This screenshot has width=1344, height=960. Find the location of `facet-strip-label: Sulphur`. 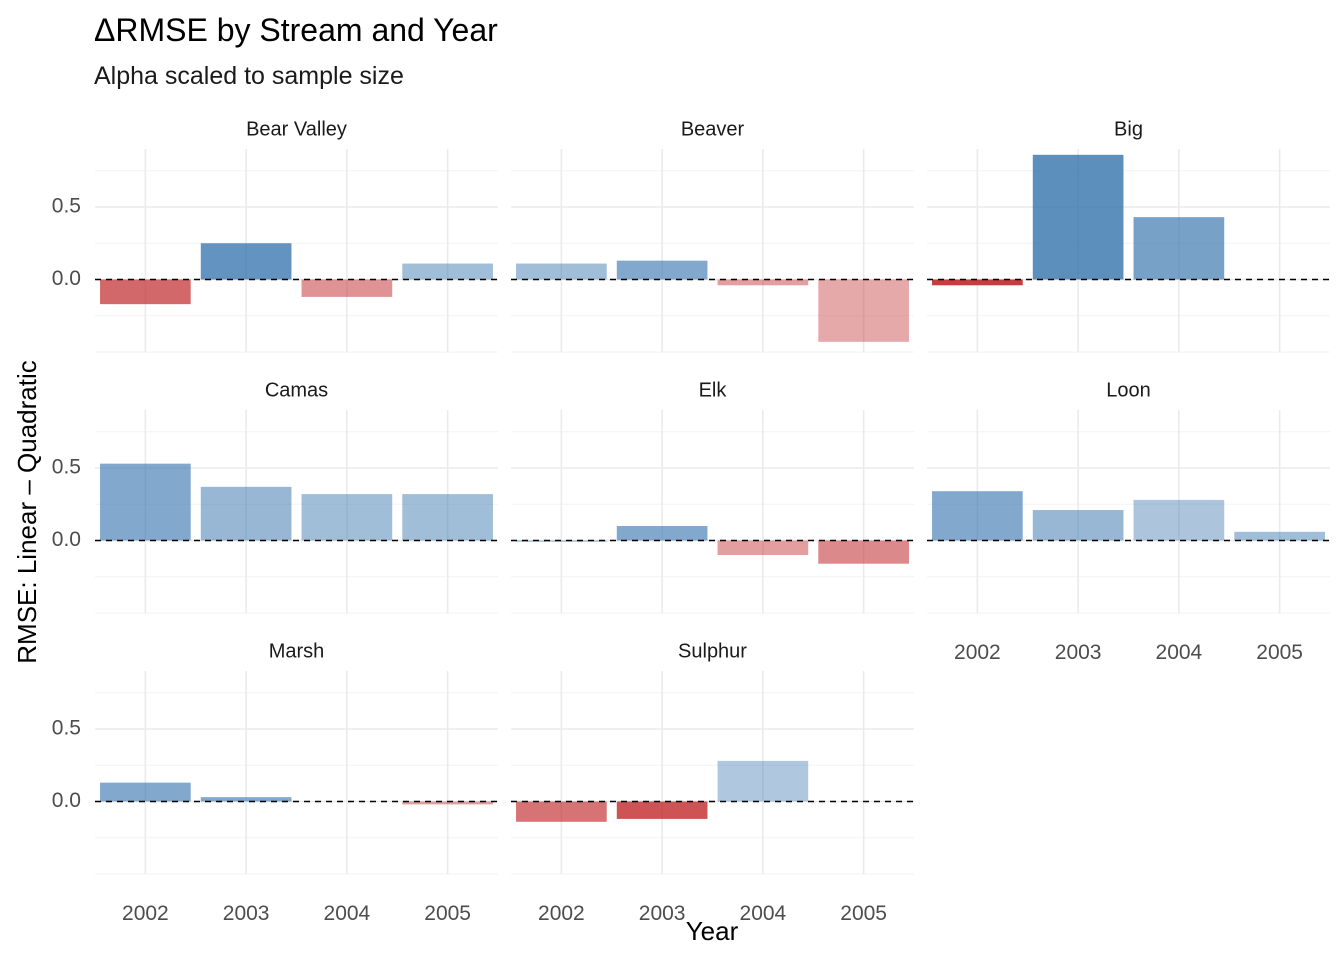

facet-strip-label: Sulphur is located at coordinates (712, 651).